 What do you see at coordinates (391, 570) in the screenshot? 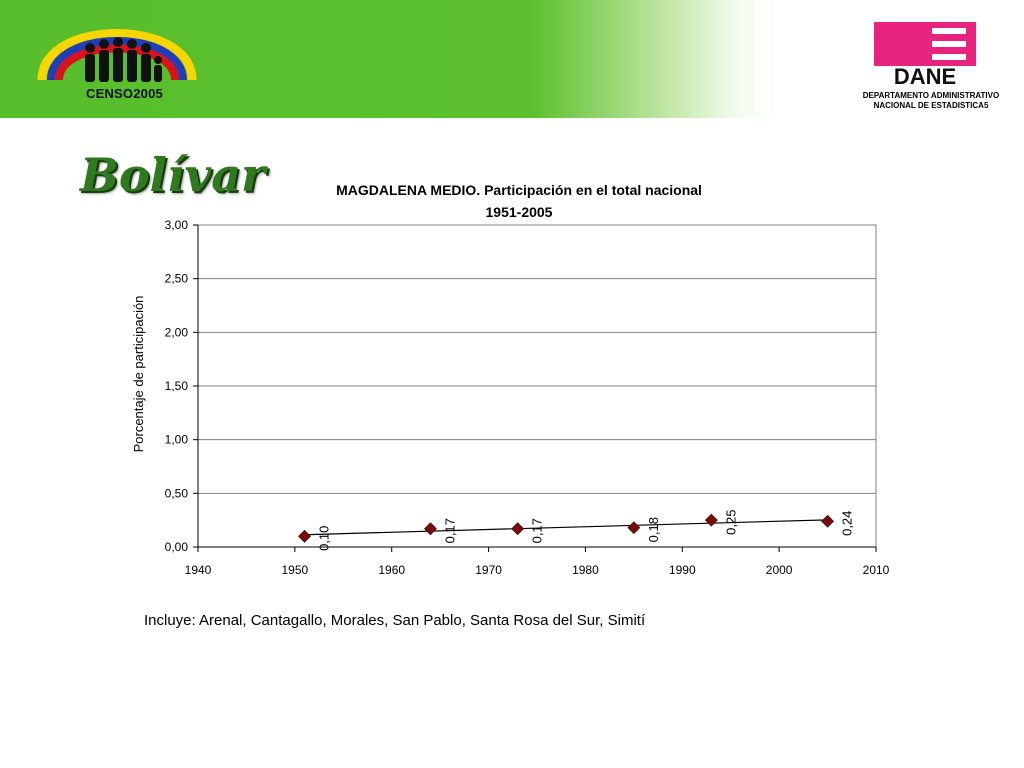
I see `x-tick-label: 1960` at bounding box center [391, 570].